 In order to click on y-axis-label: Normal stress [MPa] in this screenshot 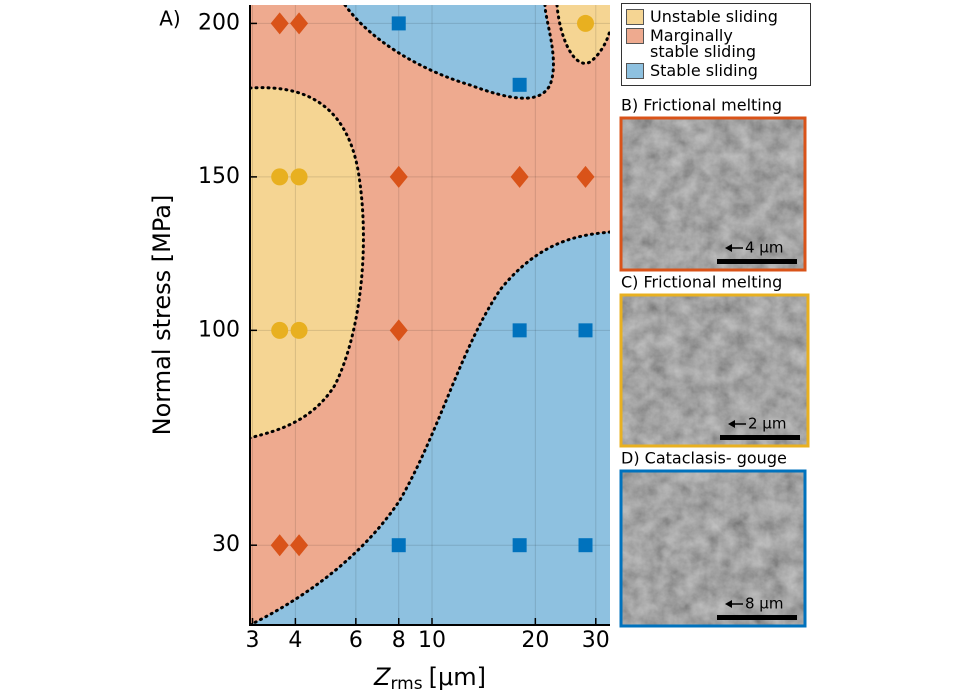, I will do `click(162, 315)`.